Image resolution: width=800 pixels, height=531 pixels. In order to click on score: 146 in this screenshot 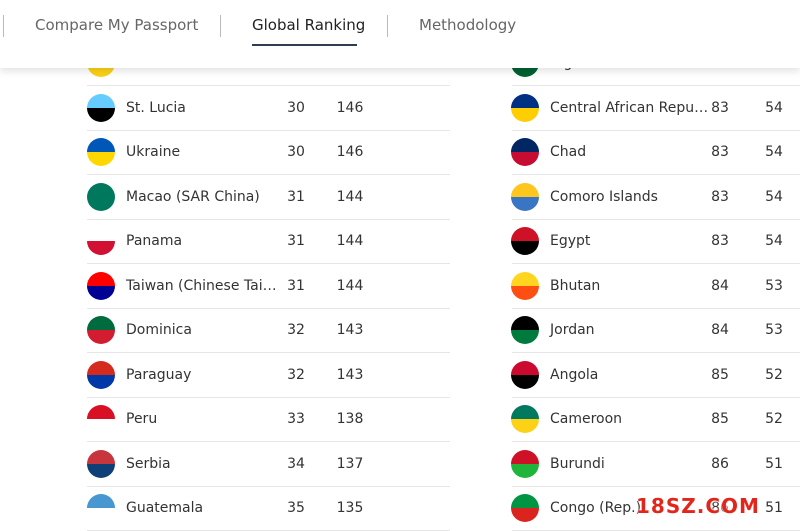, I will do `click(350, 107)`.